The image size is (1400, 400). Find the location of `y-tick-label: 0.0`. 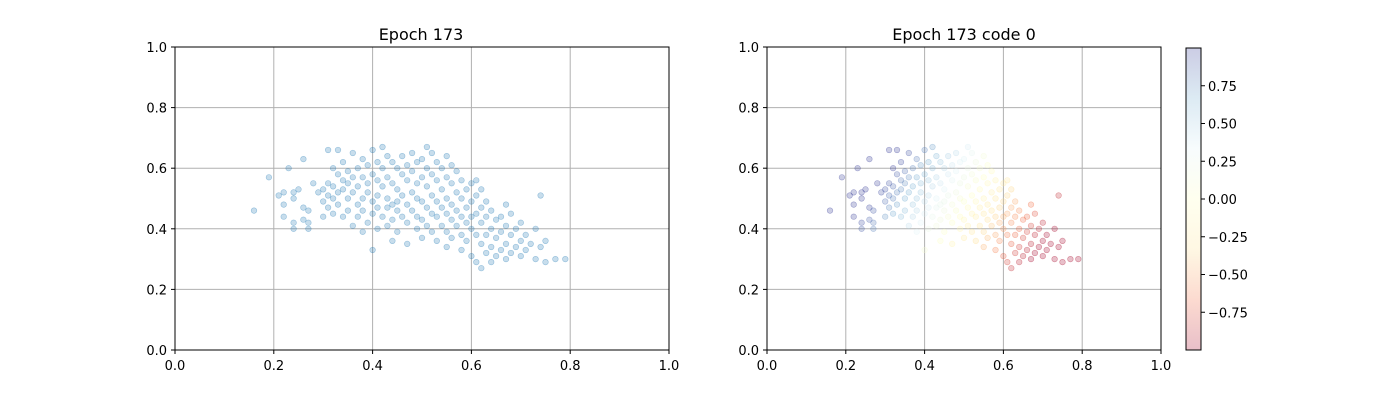

y-tick-label: 0.0 is located at coordinates (748, 351).